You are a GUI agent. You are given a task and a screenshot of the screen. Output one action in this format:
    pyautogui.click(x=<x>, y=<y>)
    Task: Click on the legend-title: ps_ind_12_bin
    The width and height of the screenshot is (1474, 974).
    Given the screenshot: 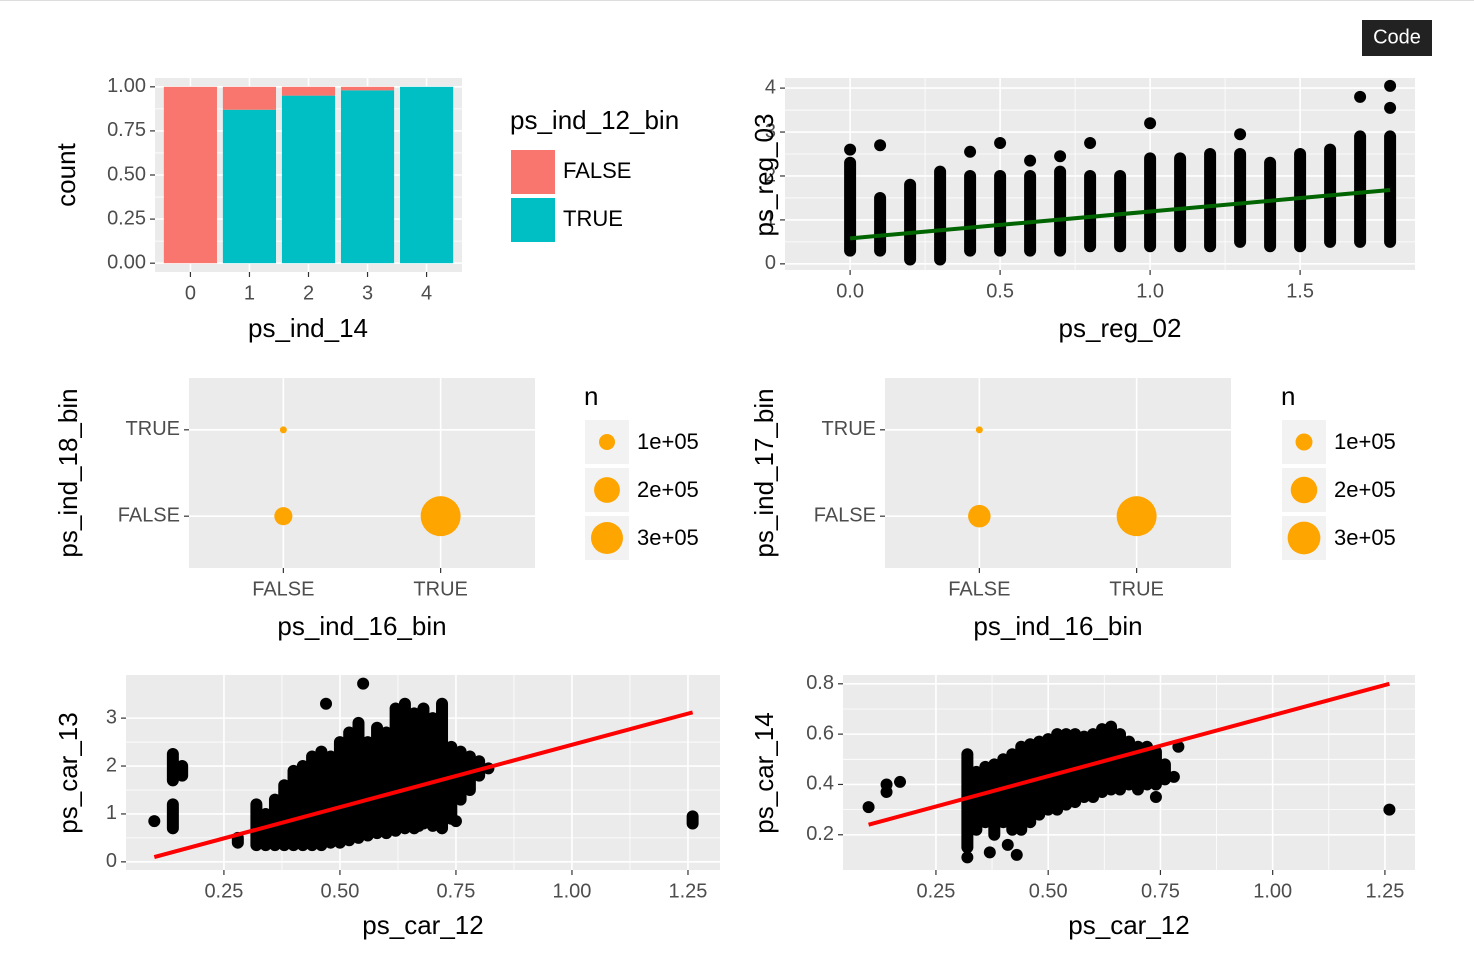 What is the action you would take?
    pyautogui.click(x=594, y=120)
    